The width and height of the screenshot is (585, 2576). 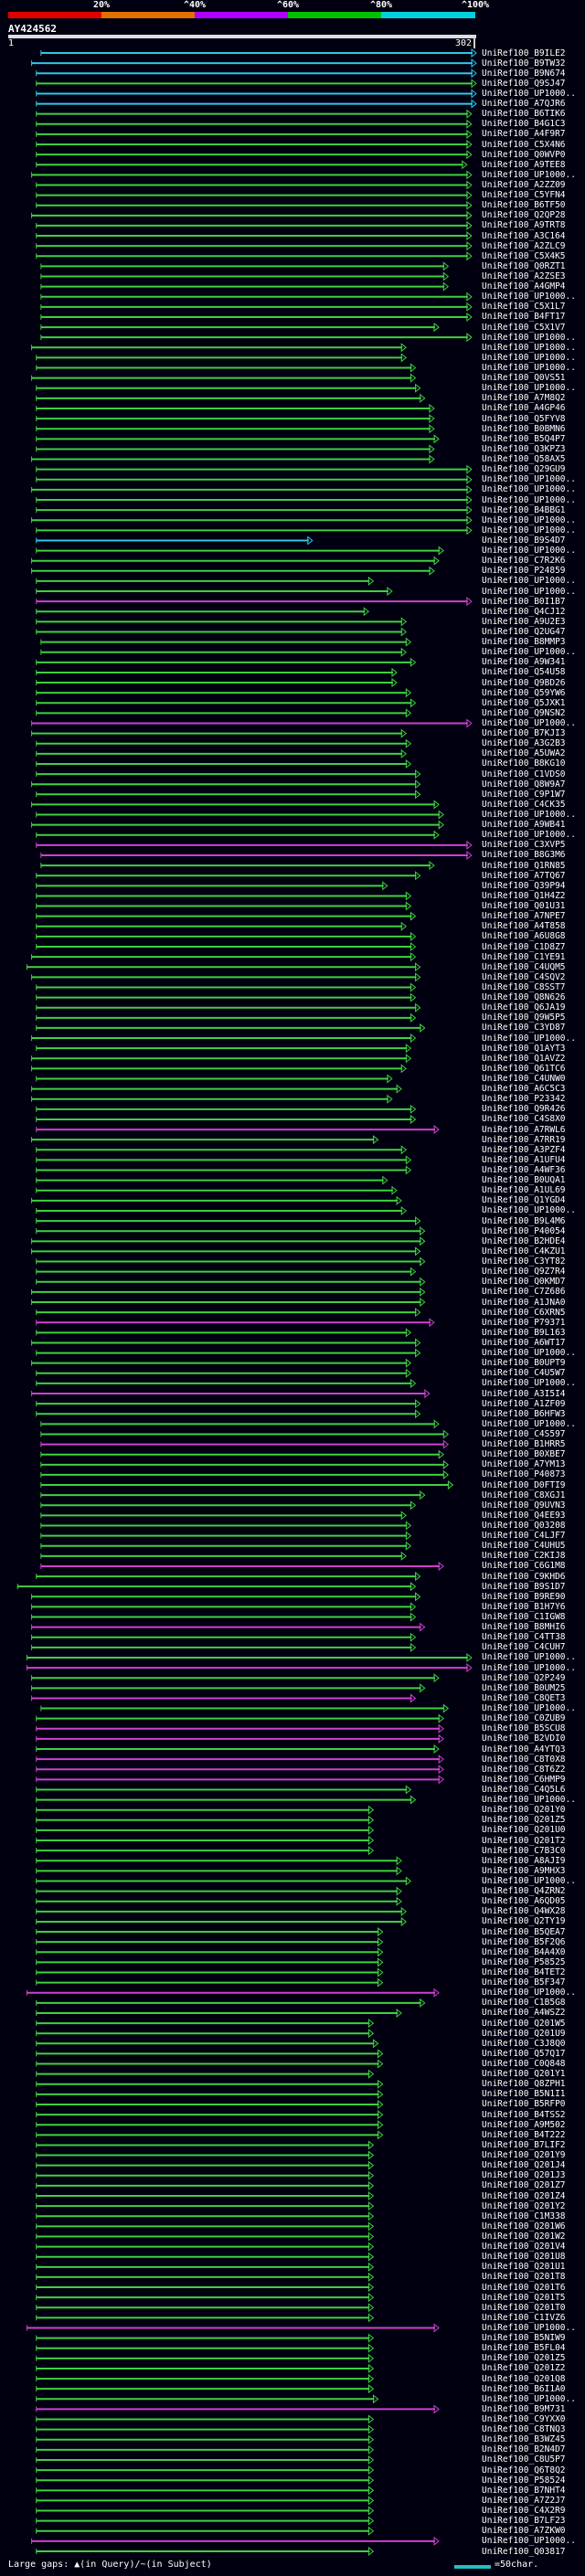 I want to click on hit-label: UniRef100_B5F2Q6, so click(x=524, y=1941).